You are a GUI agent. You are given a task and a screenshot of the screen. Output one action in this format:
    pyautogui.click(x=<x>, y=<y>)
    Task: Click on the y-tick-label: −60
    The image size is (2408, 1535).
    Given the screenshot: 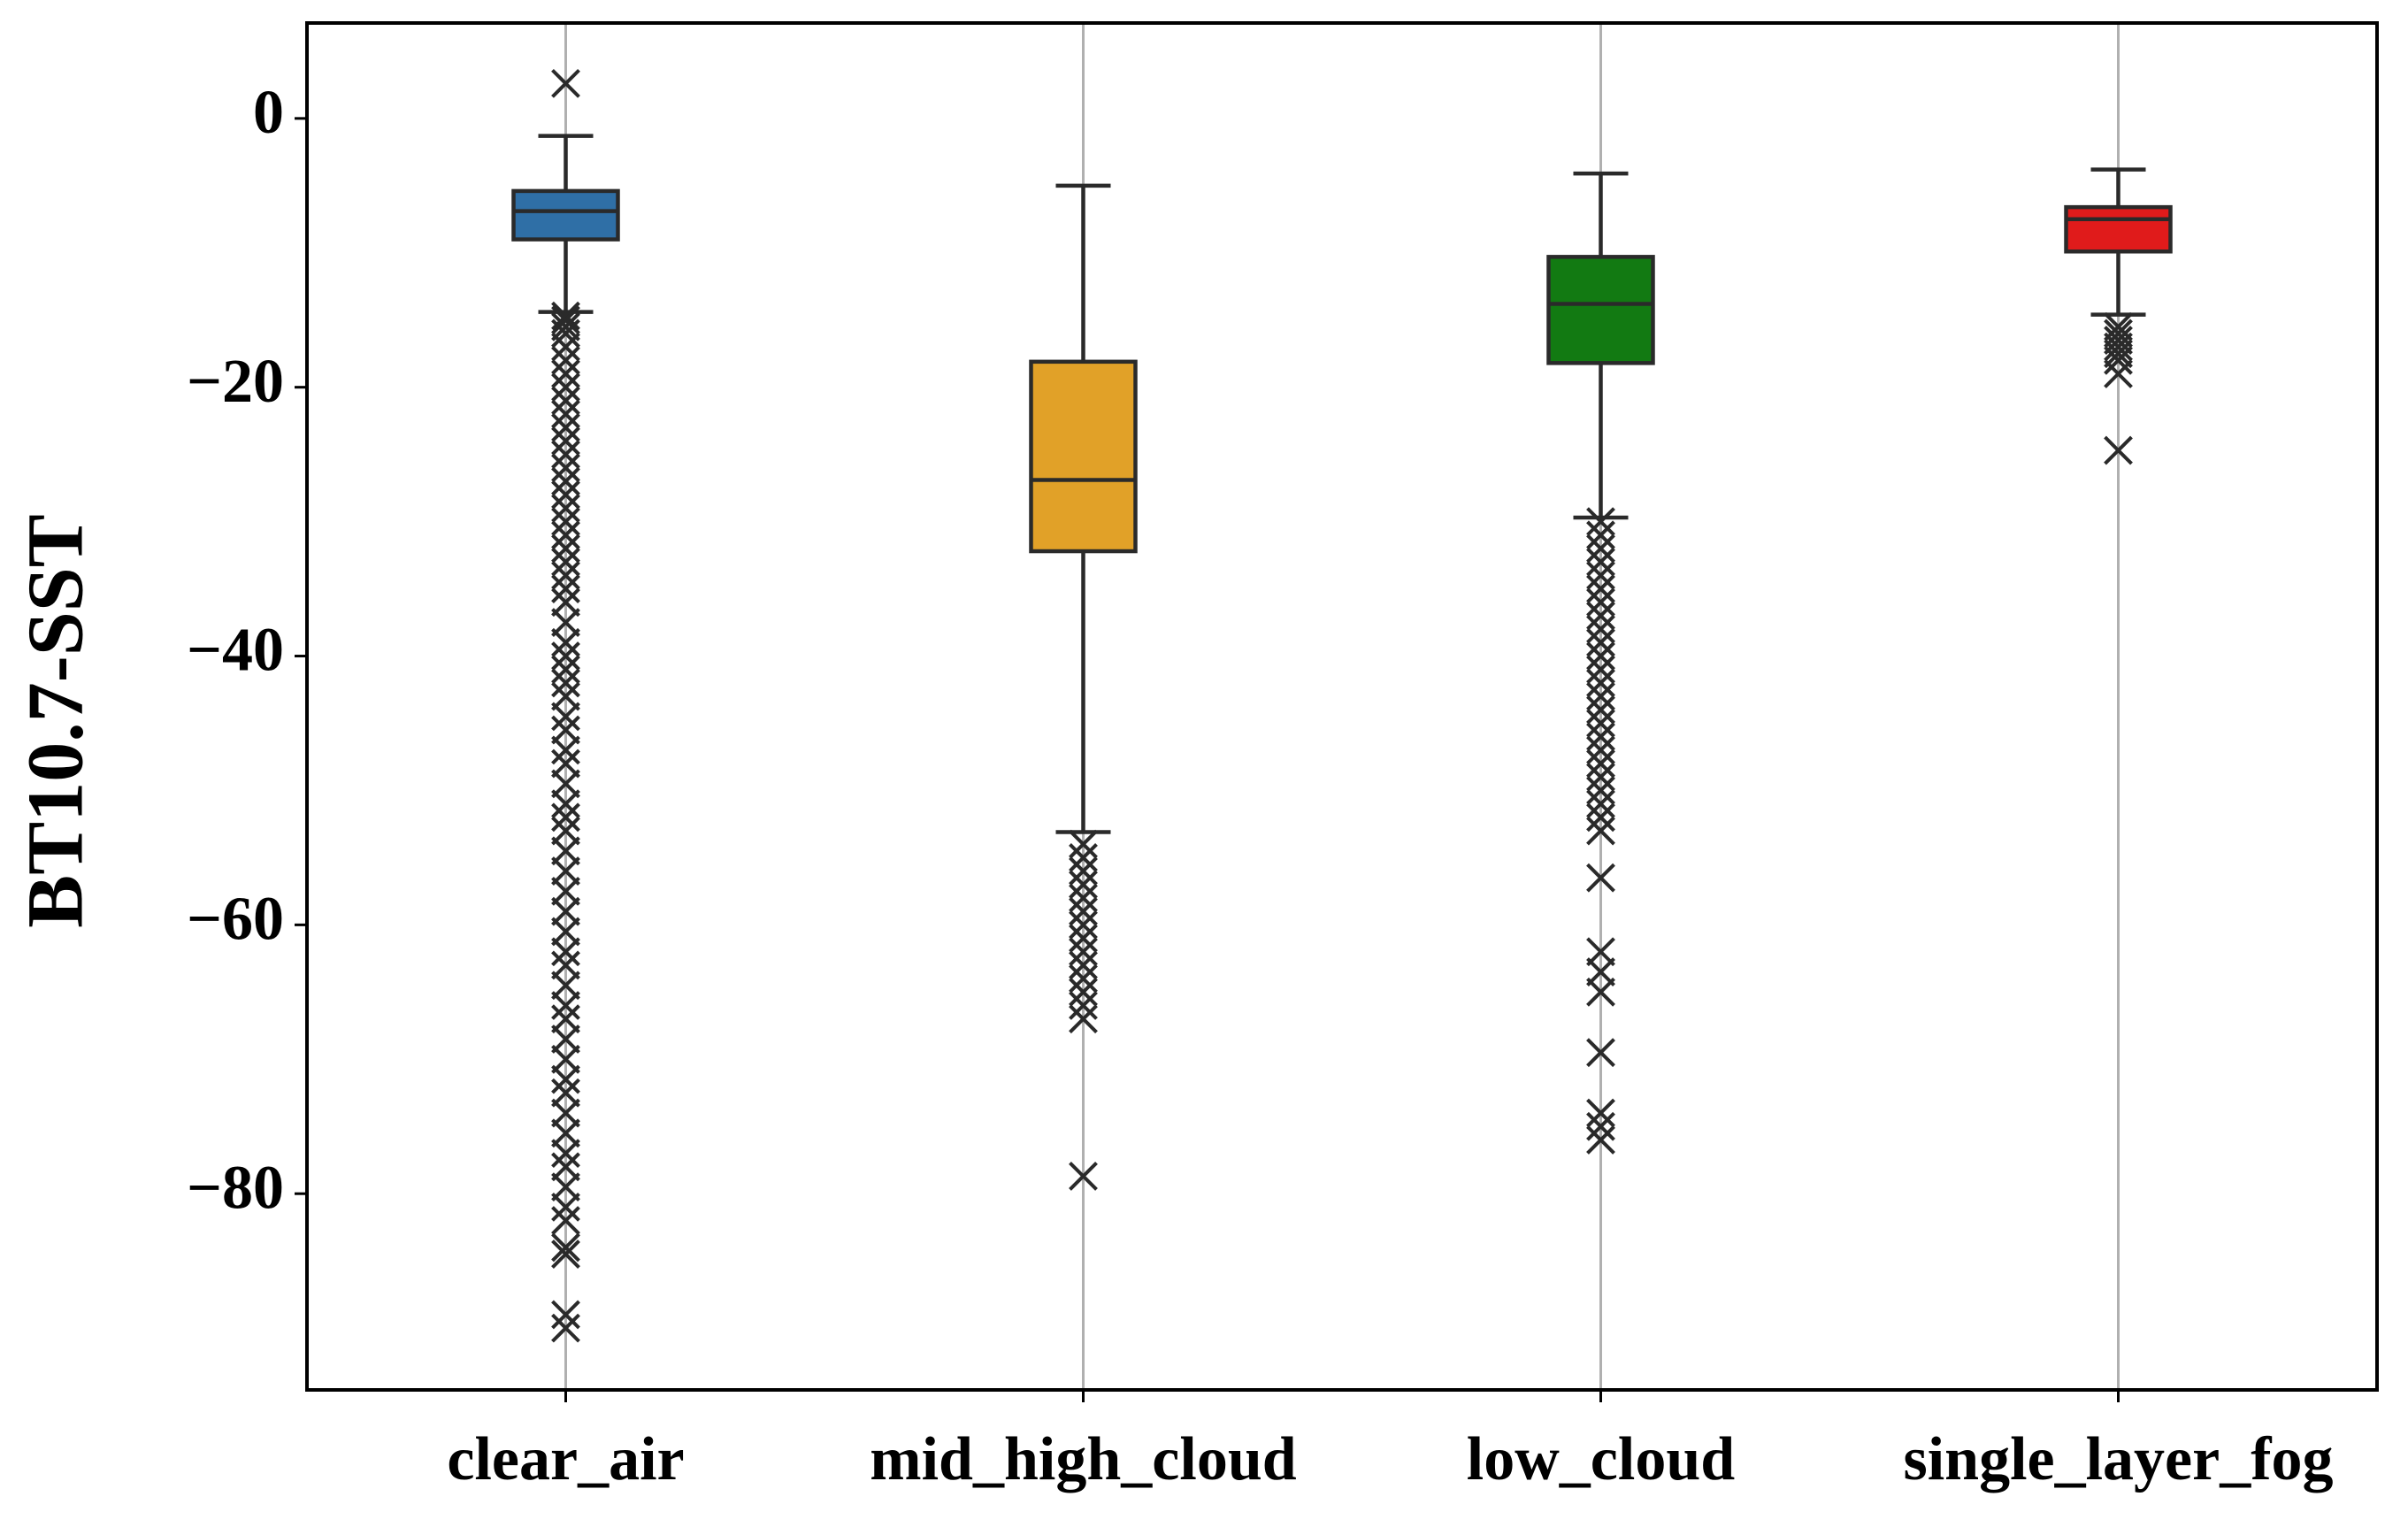 What is the action you would take?
    pyautogui.click(x=236, y=919)
    